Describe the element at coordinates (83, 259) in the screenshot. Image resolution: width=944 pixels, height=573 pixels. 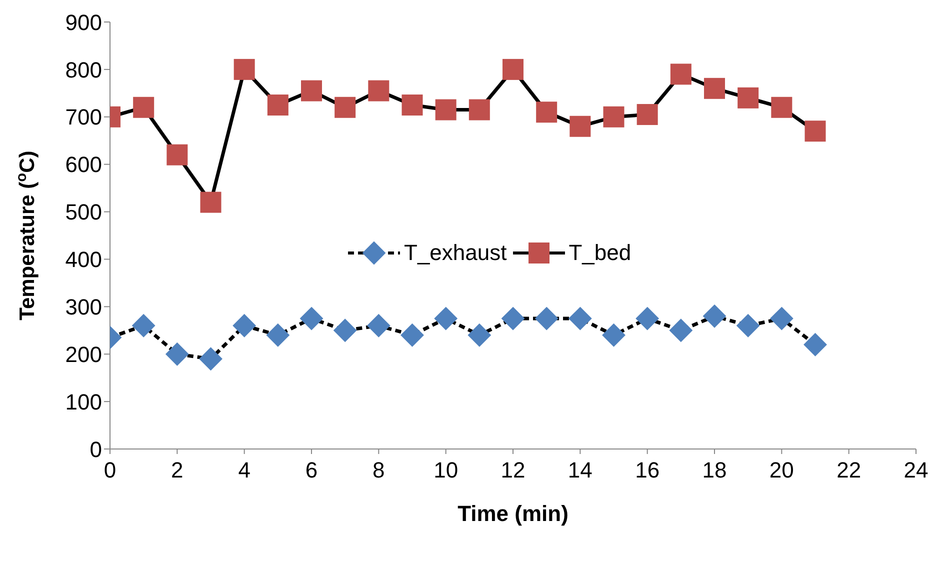
I see `y-tick-label: 400` at that location.